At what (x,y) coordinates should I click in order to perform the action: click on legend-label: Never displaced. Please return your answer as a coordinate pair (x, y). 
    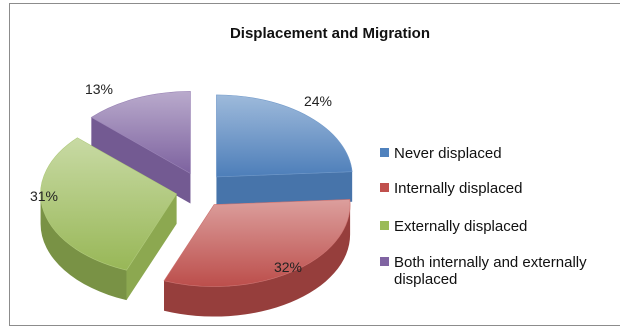
    Looking at the image, I should click on (448, 153).